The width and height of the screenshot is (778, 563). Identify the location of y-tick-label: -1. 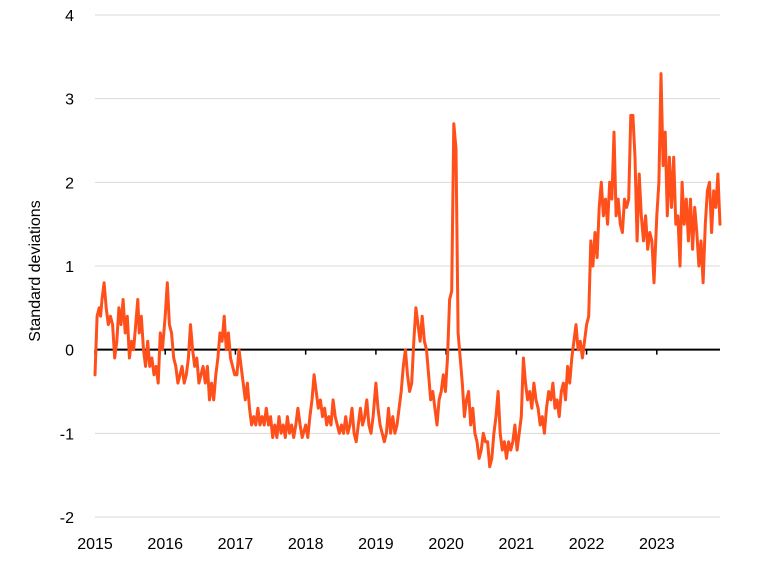
(67, 434).